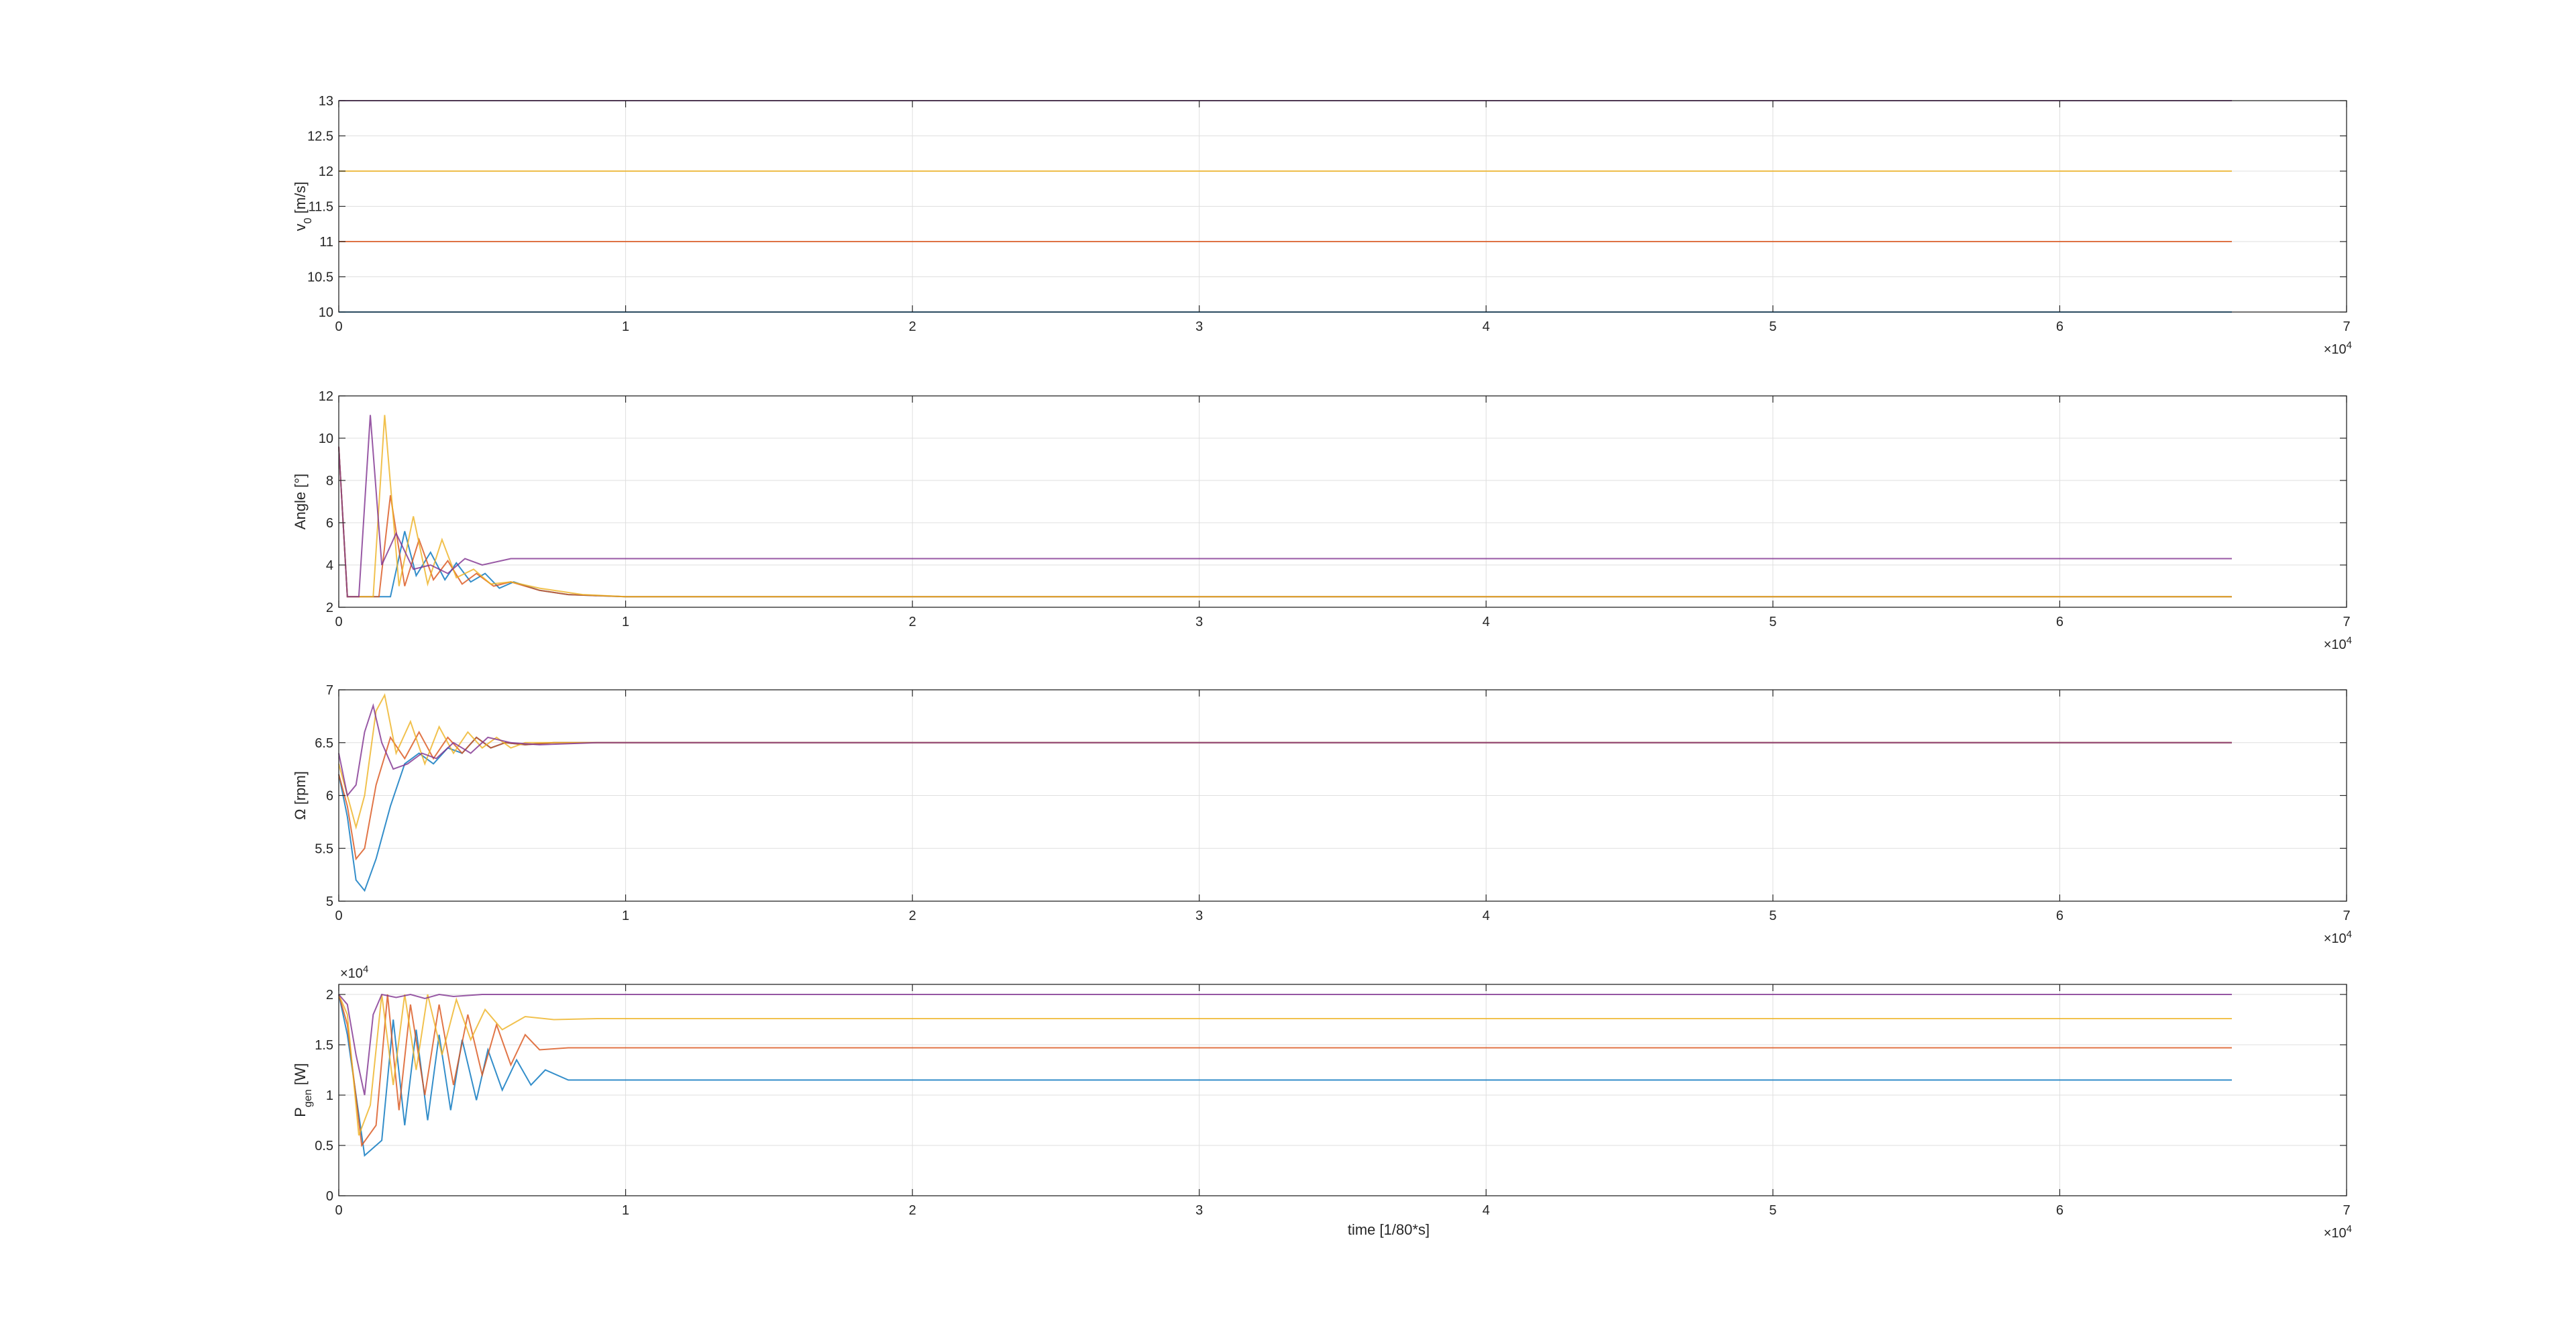  I want to click on y-tick-label: 11, so click(326, 242).